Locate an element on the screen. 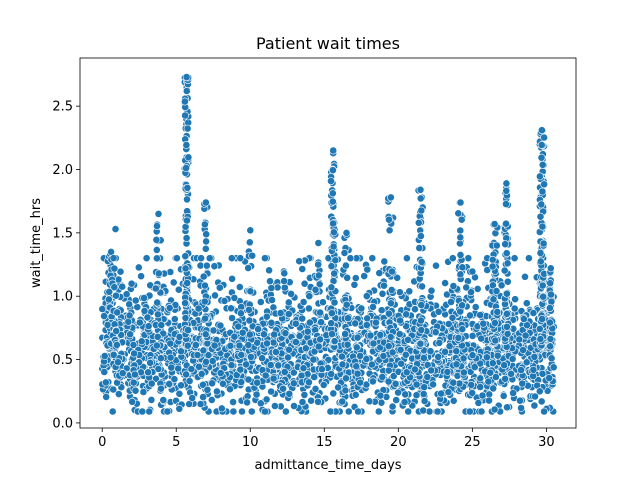  y-axis-ticks: 0.0 0.5 1.0 1.5 2.0 2.5 is located at coordinates (66, 265).